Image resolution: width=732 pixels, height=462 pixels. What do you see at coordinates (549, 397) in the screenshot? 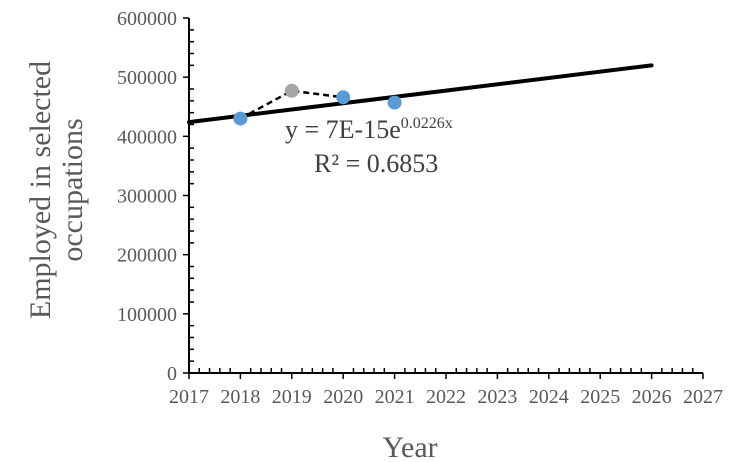
I see `x-tick-label: 2024` at bounding box center [549, 397].